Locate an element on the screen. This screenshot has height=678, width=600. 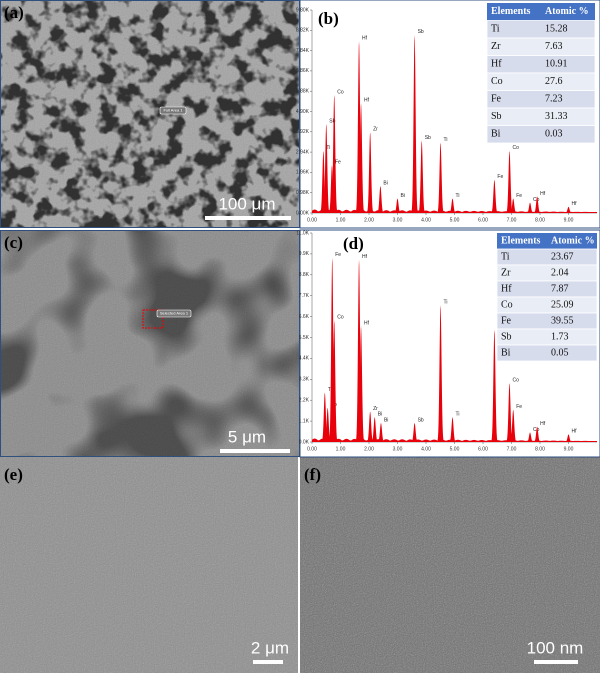
y-tick-label: 4.90K is located at coordinates (303, 112).